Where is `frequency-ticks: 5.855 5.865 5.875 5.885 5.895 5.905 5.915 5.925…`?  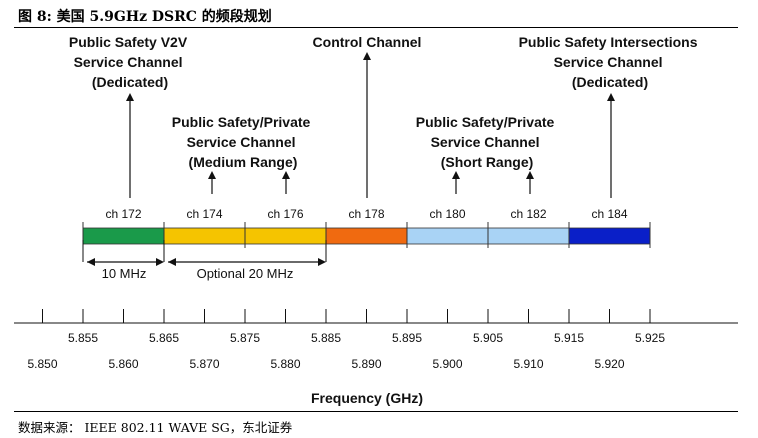
frequency-ticks: 5.855 5.865 5.875 5.885 5.895 5.905 5.915 5.925… is located at coordinates (346, 340).